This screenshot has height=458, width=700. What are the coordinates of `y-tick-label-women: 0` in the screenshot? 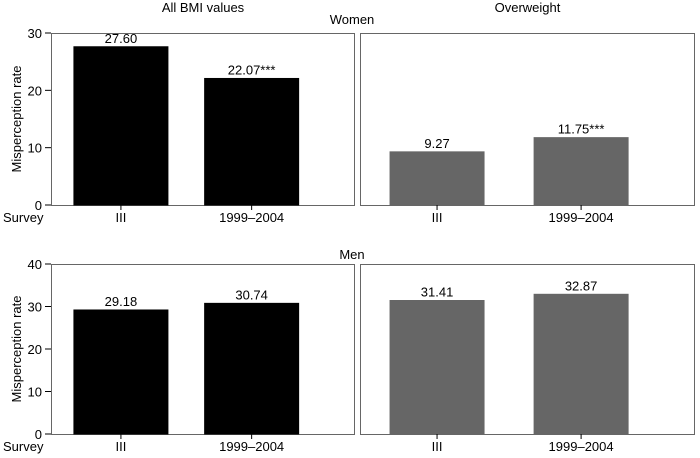 It's located at (38, 205).